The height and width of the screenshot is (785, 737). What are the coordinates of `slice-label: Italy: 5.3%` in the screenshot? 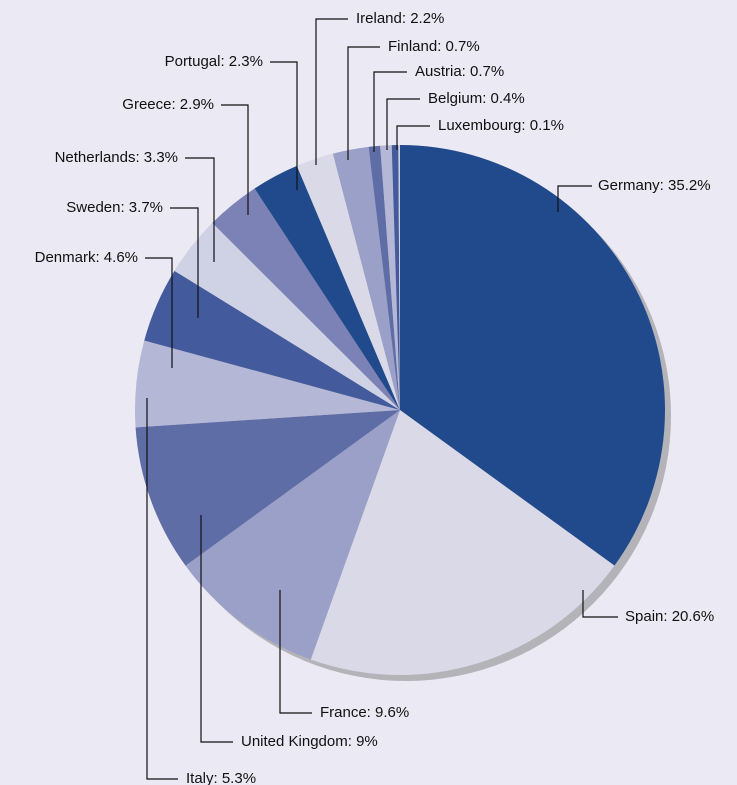 It's located at (221, 777).